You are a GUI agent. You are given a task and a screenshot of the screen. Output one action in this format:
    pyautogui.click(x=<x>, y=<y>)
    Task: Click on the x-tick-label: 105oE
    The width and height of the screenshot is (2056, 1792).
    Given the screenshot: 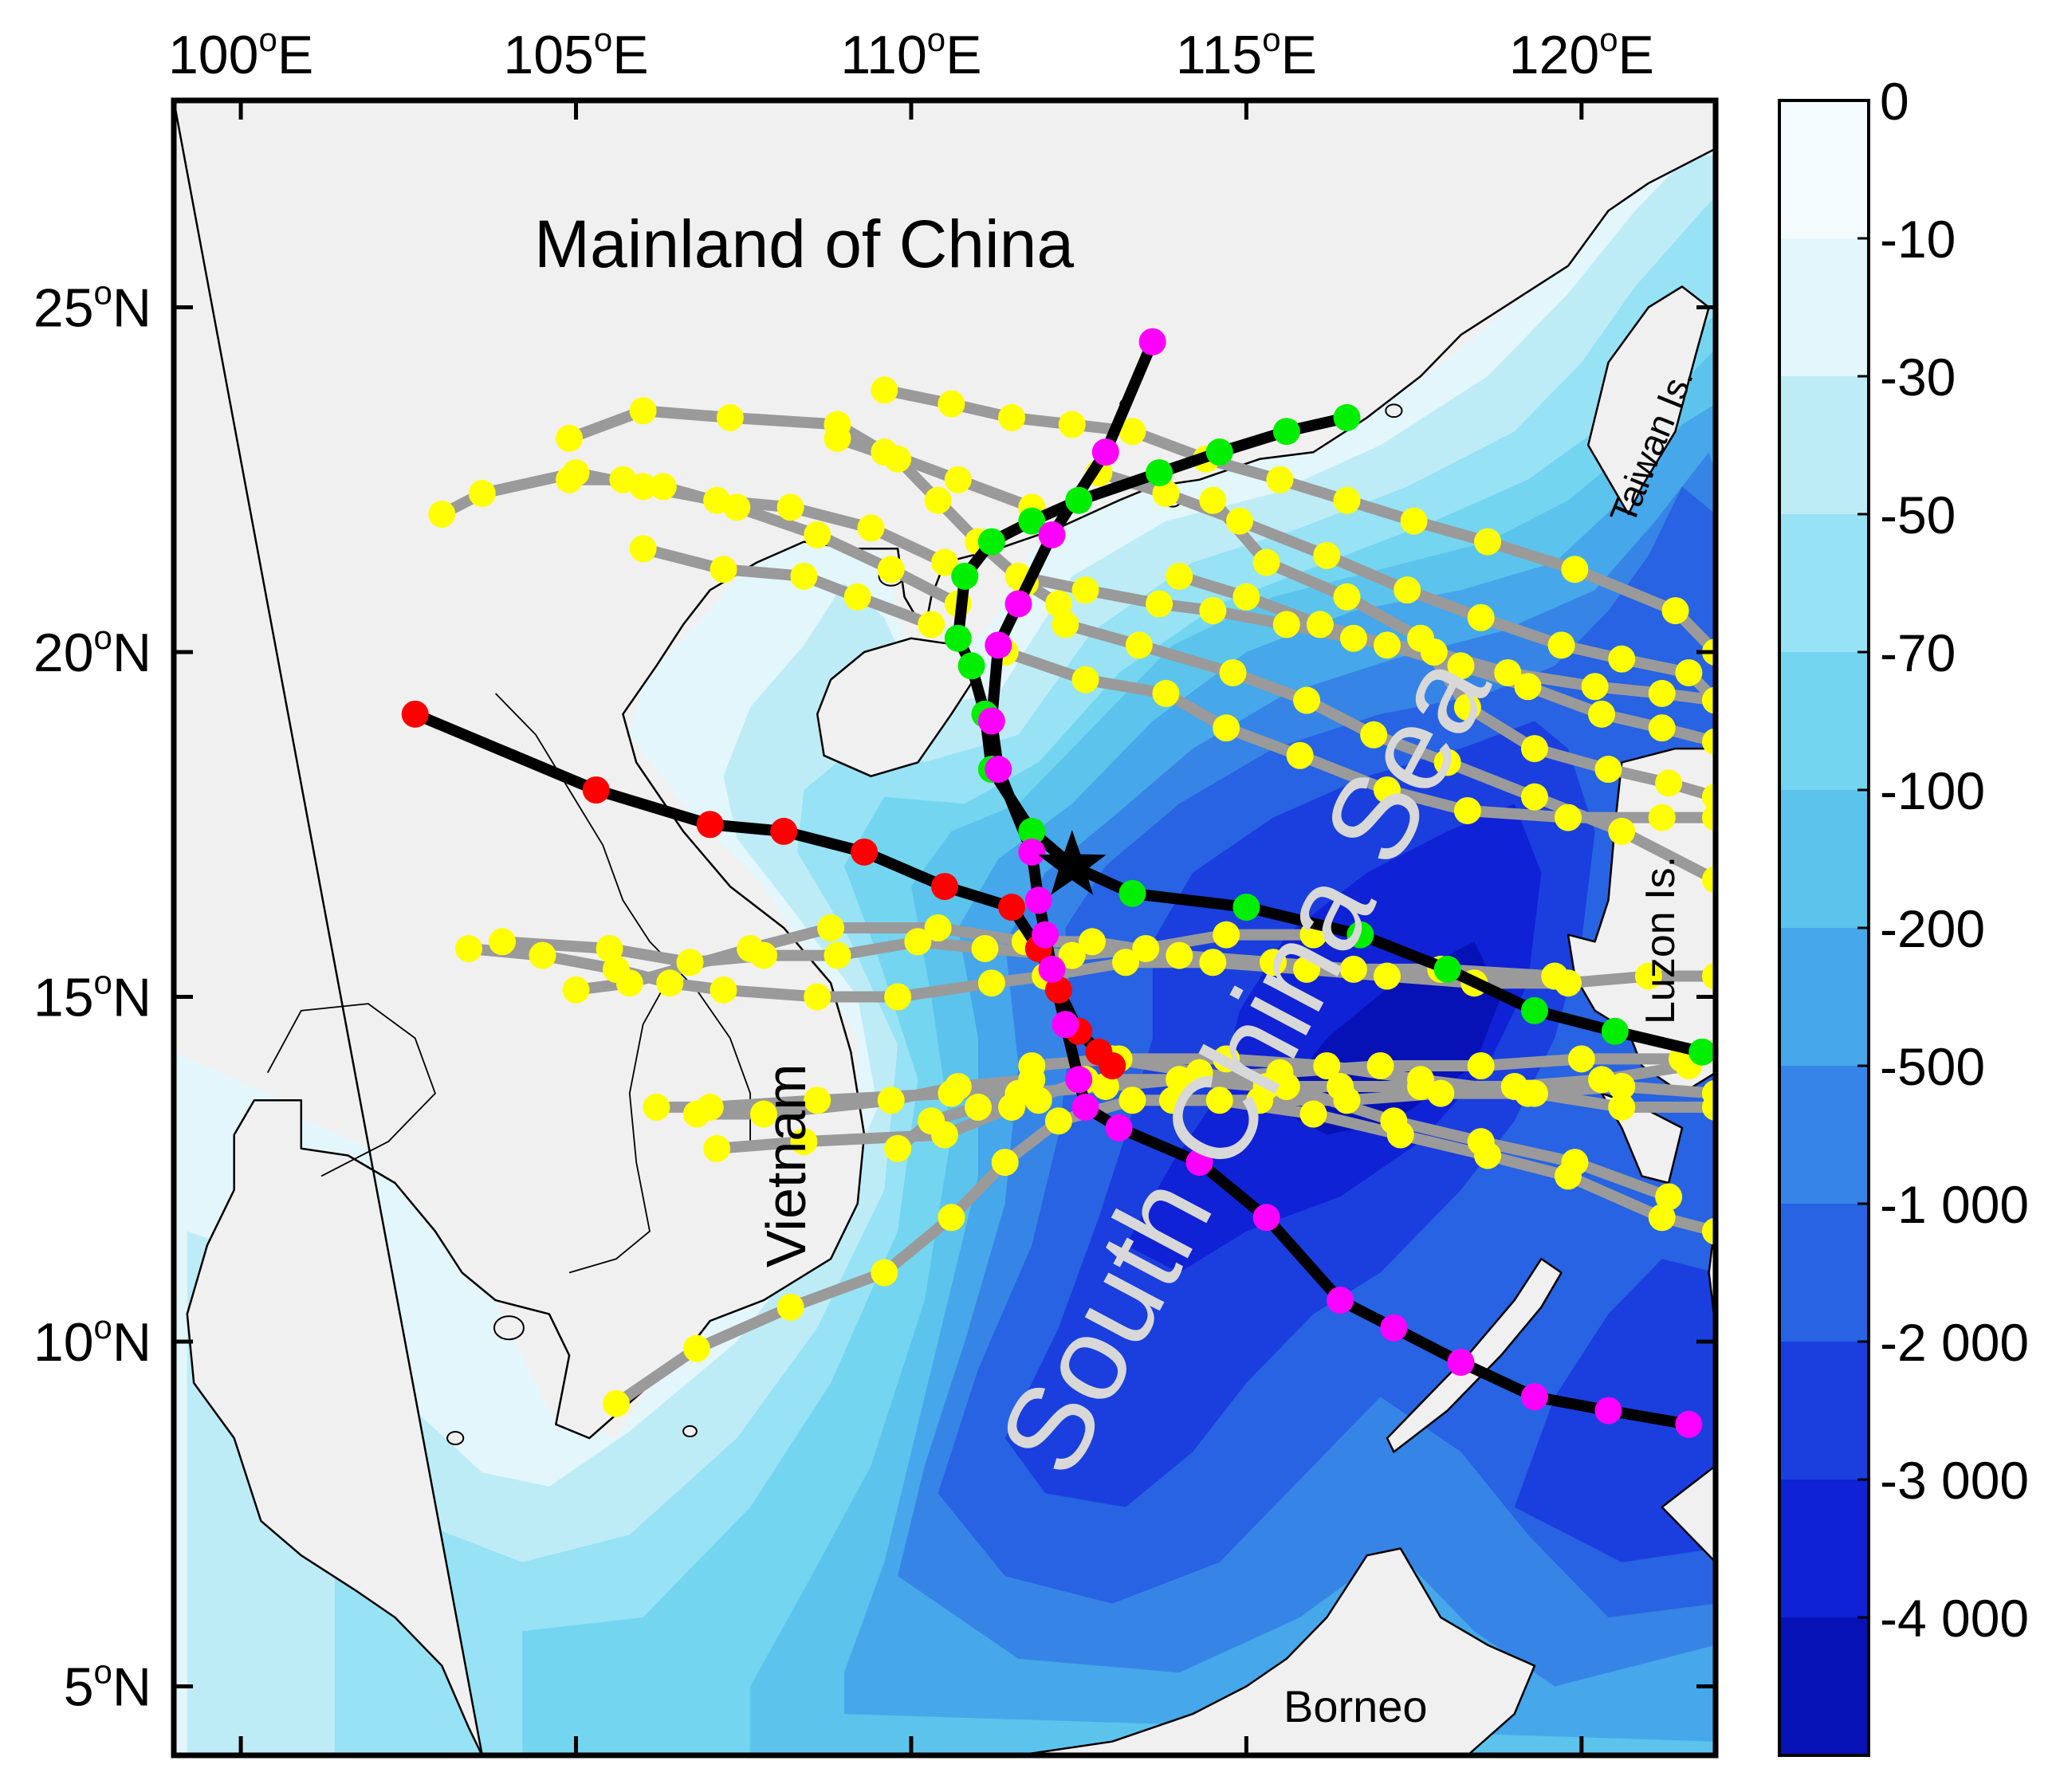 What is the action you would take?
    pyautogui.click(x=575, y=53)
    